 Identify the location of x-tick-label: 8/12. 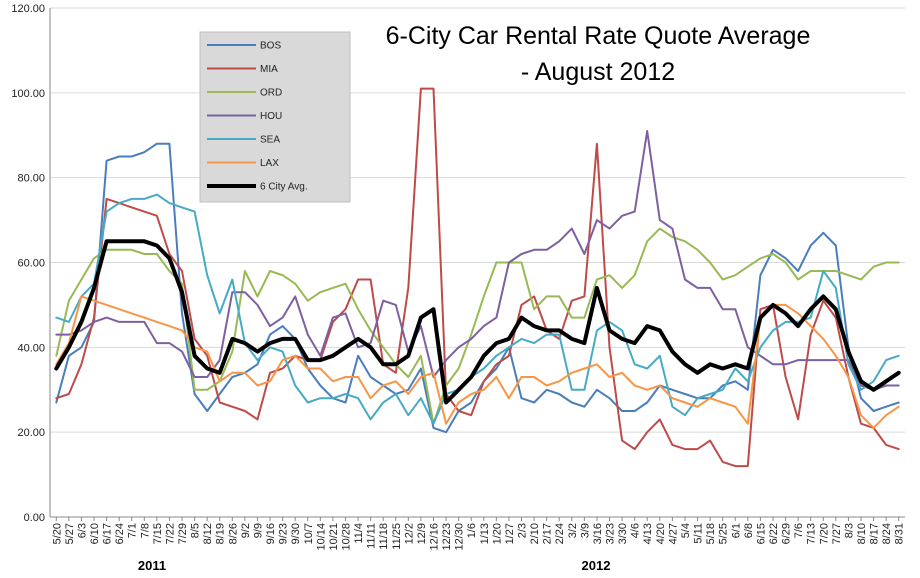
(208, 533).